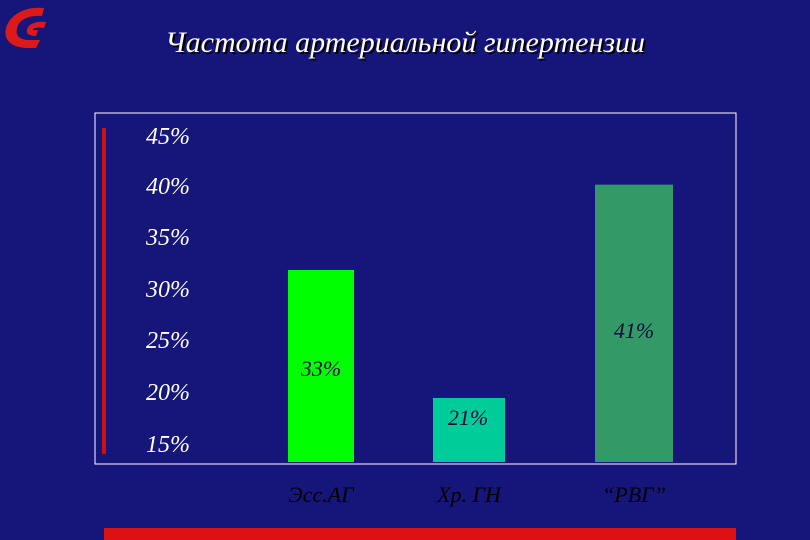  What do you see at coordinates (405, 42) in the screenshot?
I see `slide-title: Частота артериальной гипертензии` at bounding box center [405, 42].